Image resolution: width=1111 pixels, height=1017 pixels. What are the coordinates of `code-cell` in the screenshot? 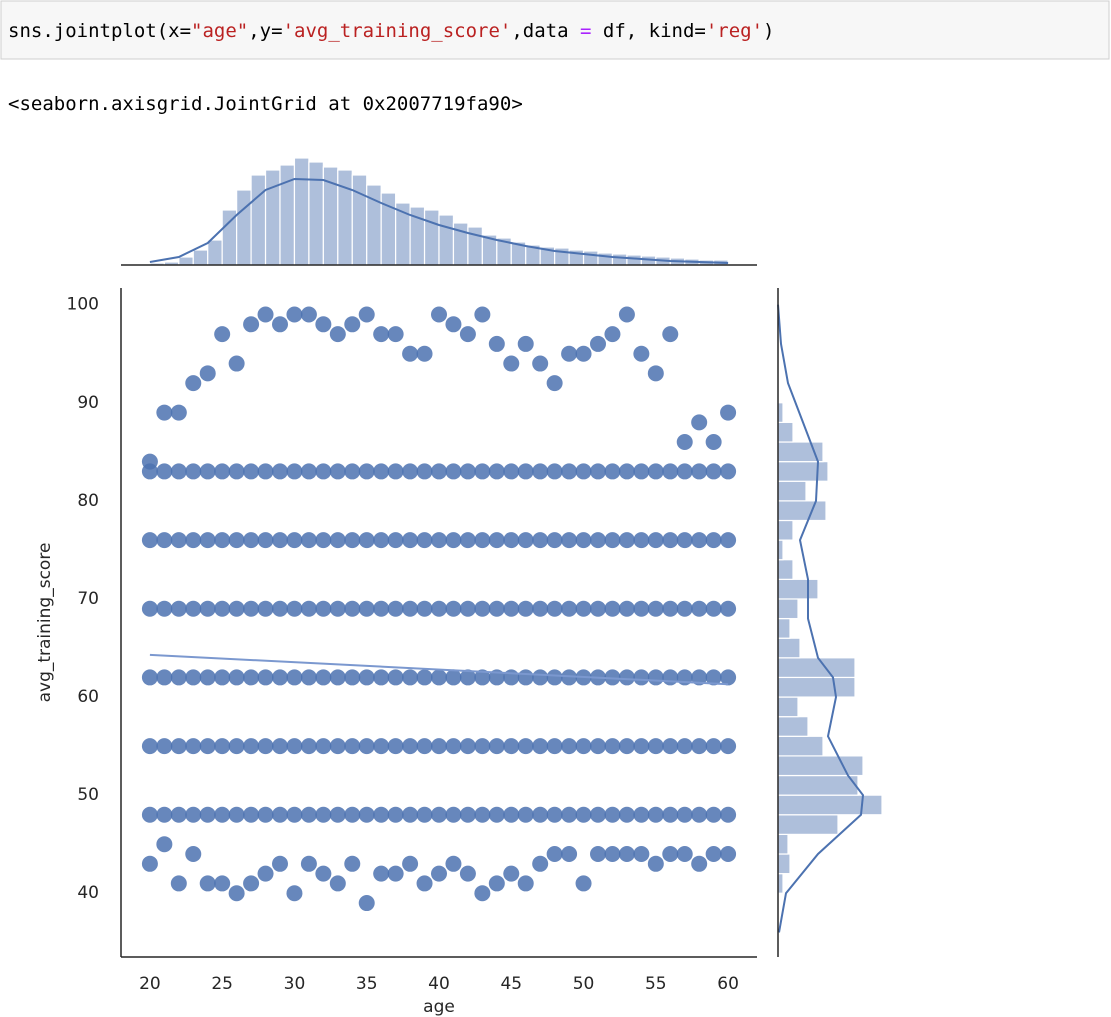 It's located at (555, 30).